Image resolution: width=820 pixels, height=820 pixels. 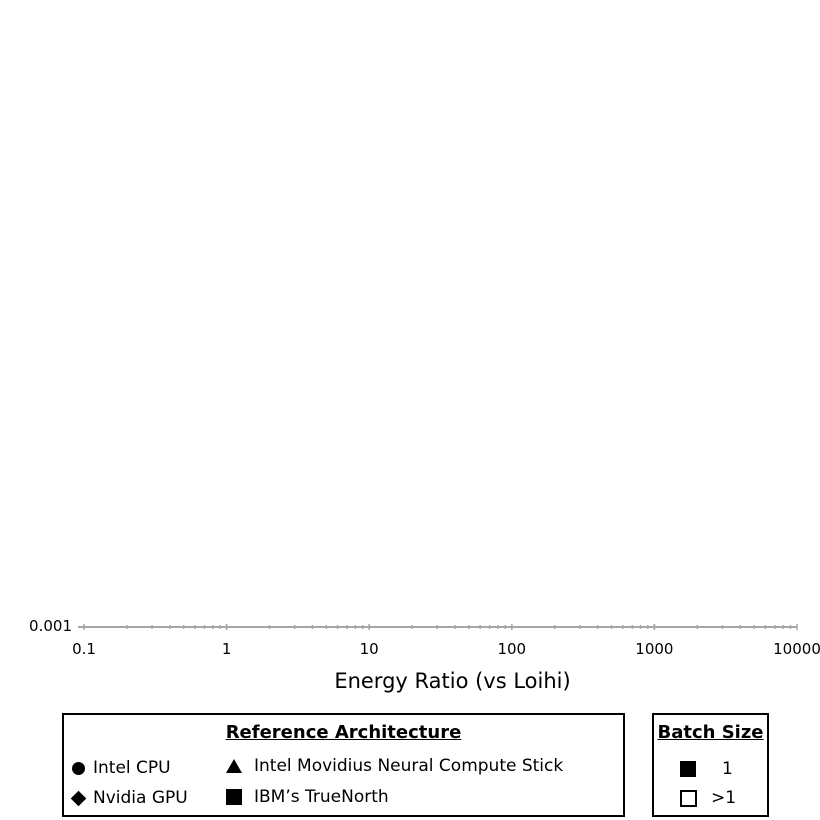 I want to click on x-tick-label: 1000, so click(x=654, y=649).